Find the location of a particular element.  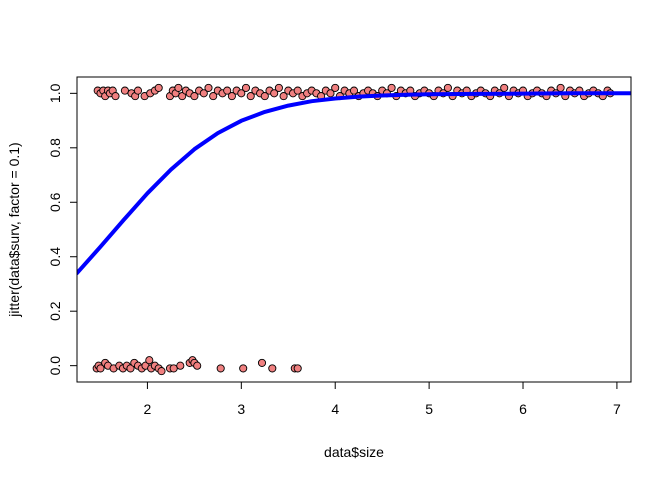

y-tick-label: 1.0 is located at coordinates (55, 93).